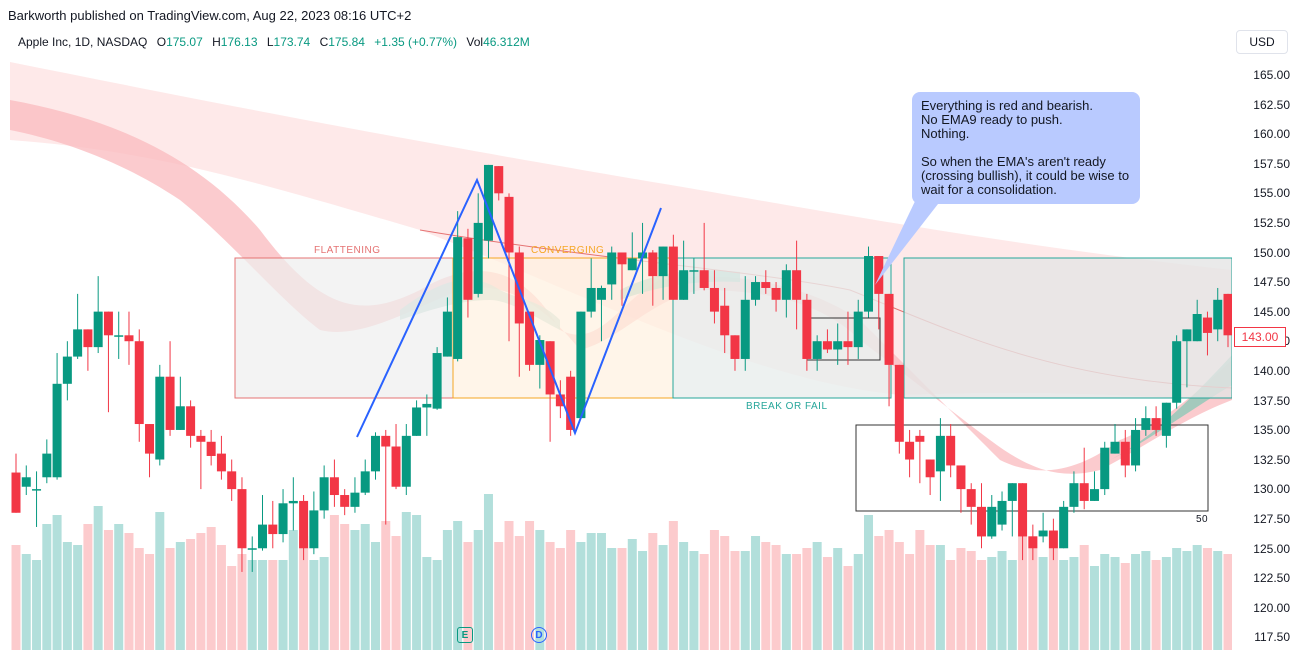 This screenshot has width=1300, height=650. What do you see at coordinates (83, 42) in the screenshot?
I see `symbol-name: Apple Inc, 1D, NASDAQ` at bounding box center [83, 42].